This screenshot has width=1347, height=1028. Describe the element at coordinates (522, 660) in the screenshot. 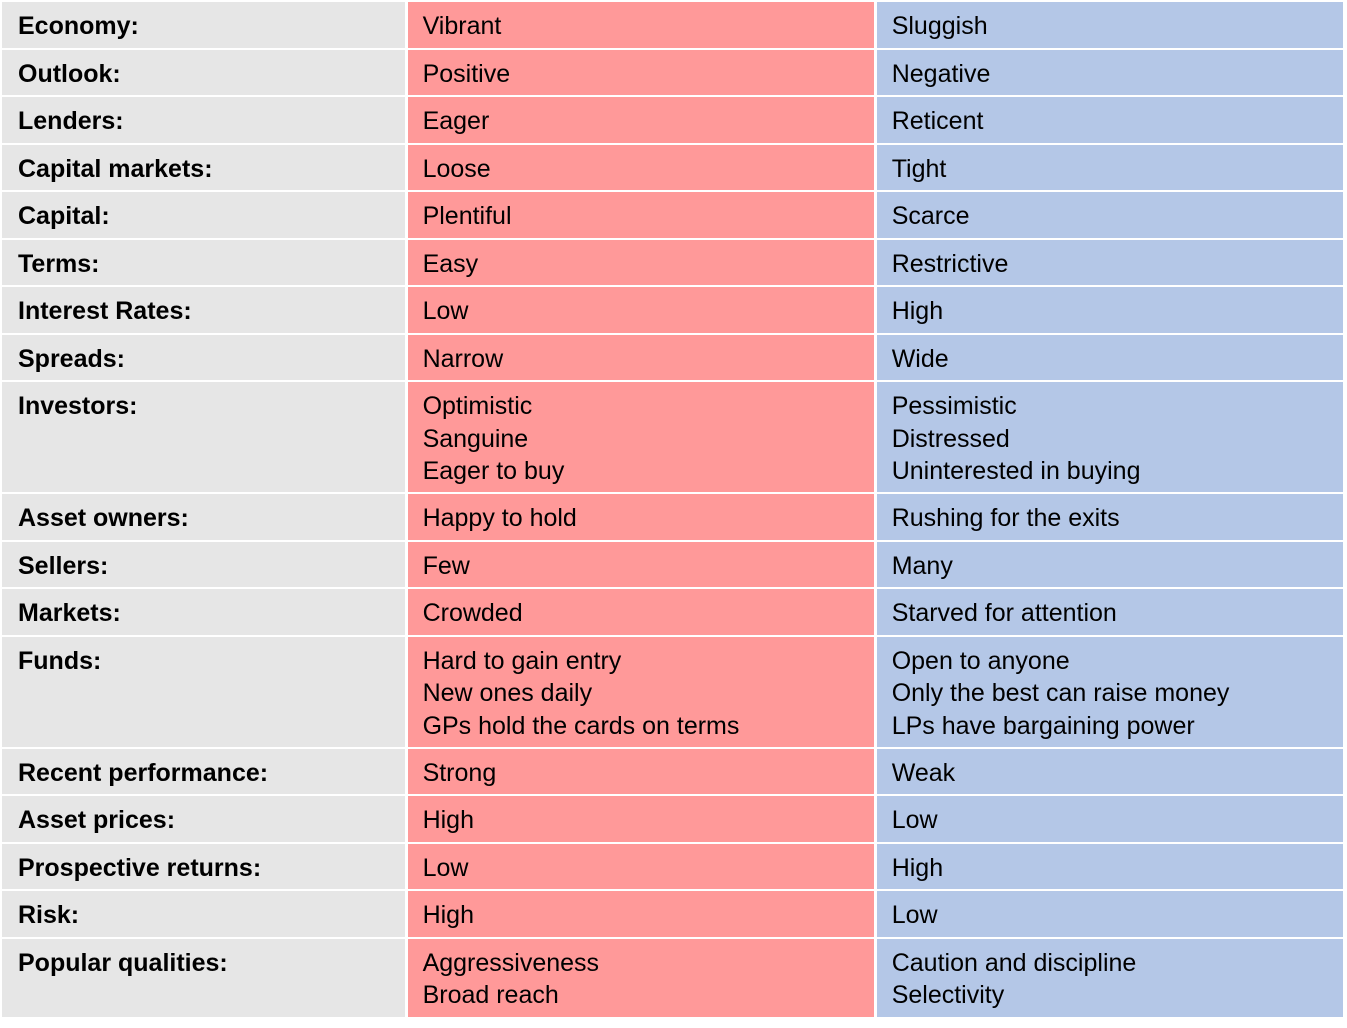

I see `cell-line: Hard to gain entry` at that location.